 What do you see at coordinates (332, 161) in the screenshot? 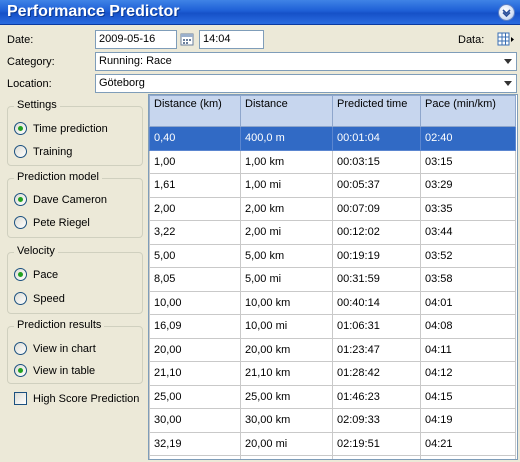
I see `table-row: 1,00 1,00 km 00:03:15 03:15` at bounding box center [332, 161].